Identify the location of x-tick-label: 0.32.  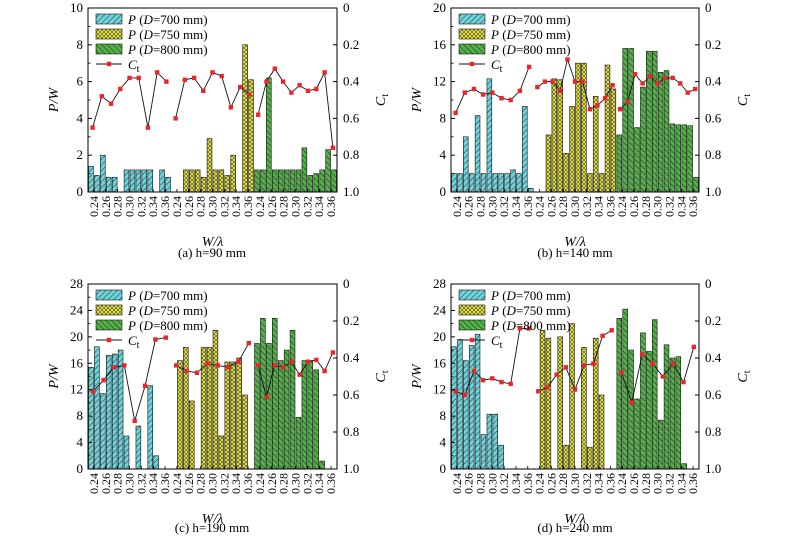
(587, 483).